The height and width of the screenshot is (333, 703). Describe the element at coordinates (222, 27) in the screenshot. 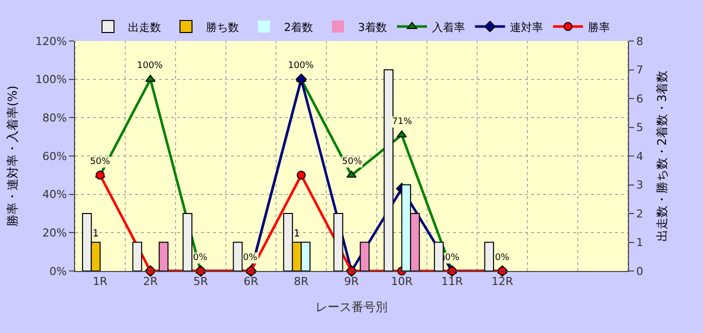

I see `legend-label: 勝ち数` at that location.